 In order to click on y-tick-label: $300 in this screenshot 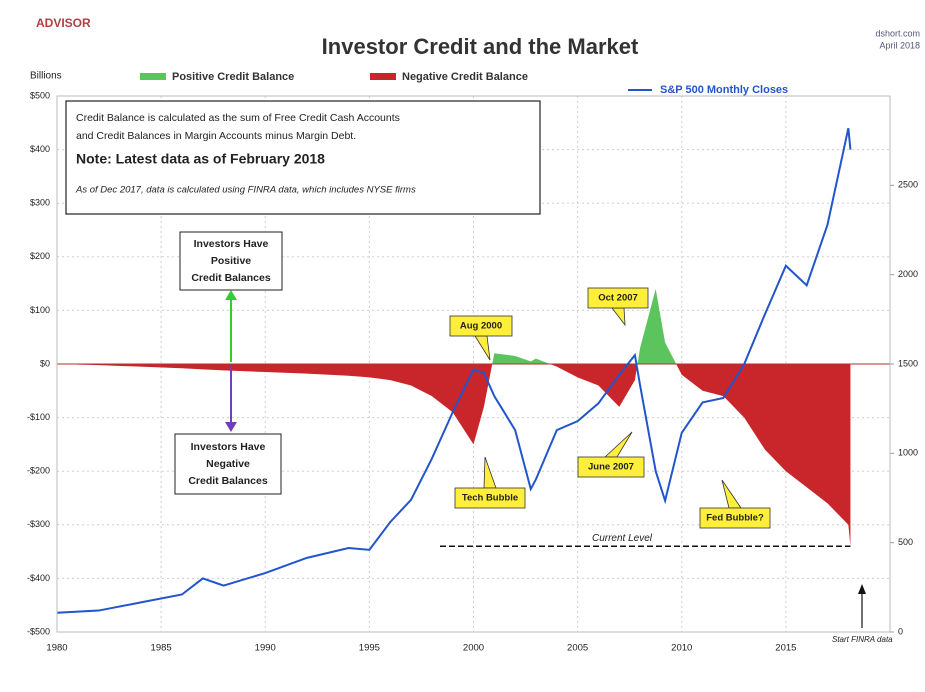, I will do `click(40, 203)`.